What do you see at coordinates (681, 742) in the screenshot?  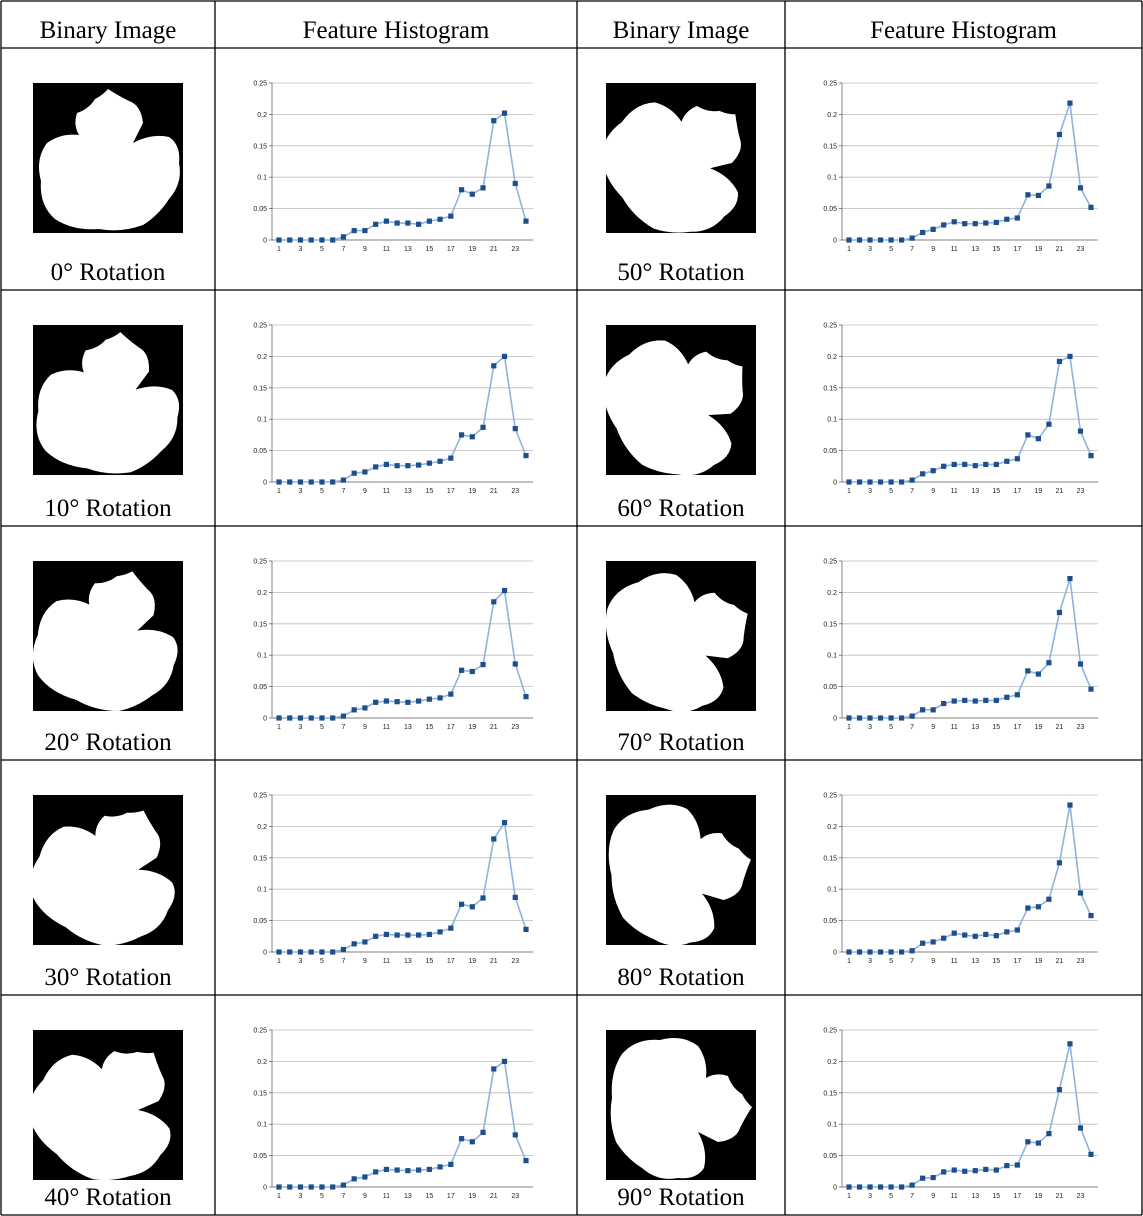 I see `image-caption: 70° Rotation` at bounding box center [681, 742].